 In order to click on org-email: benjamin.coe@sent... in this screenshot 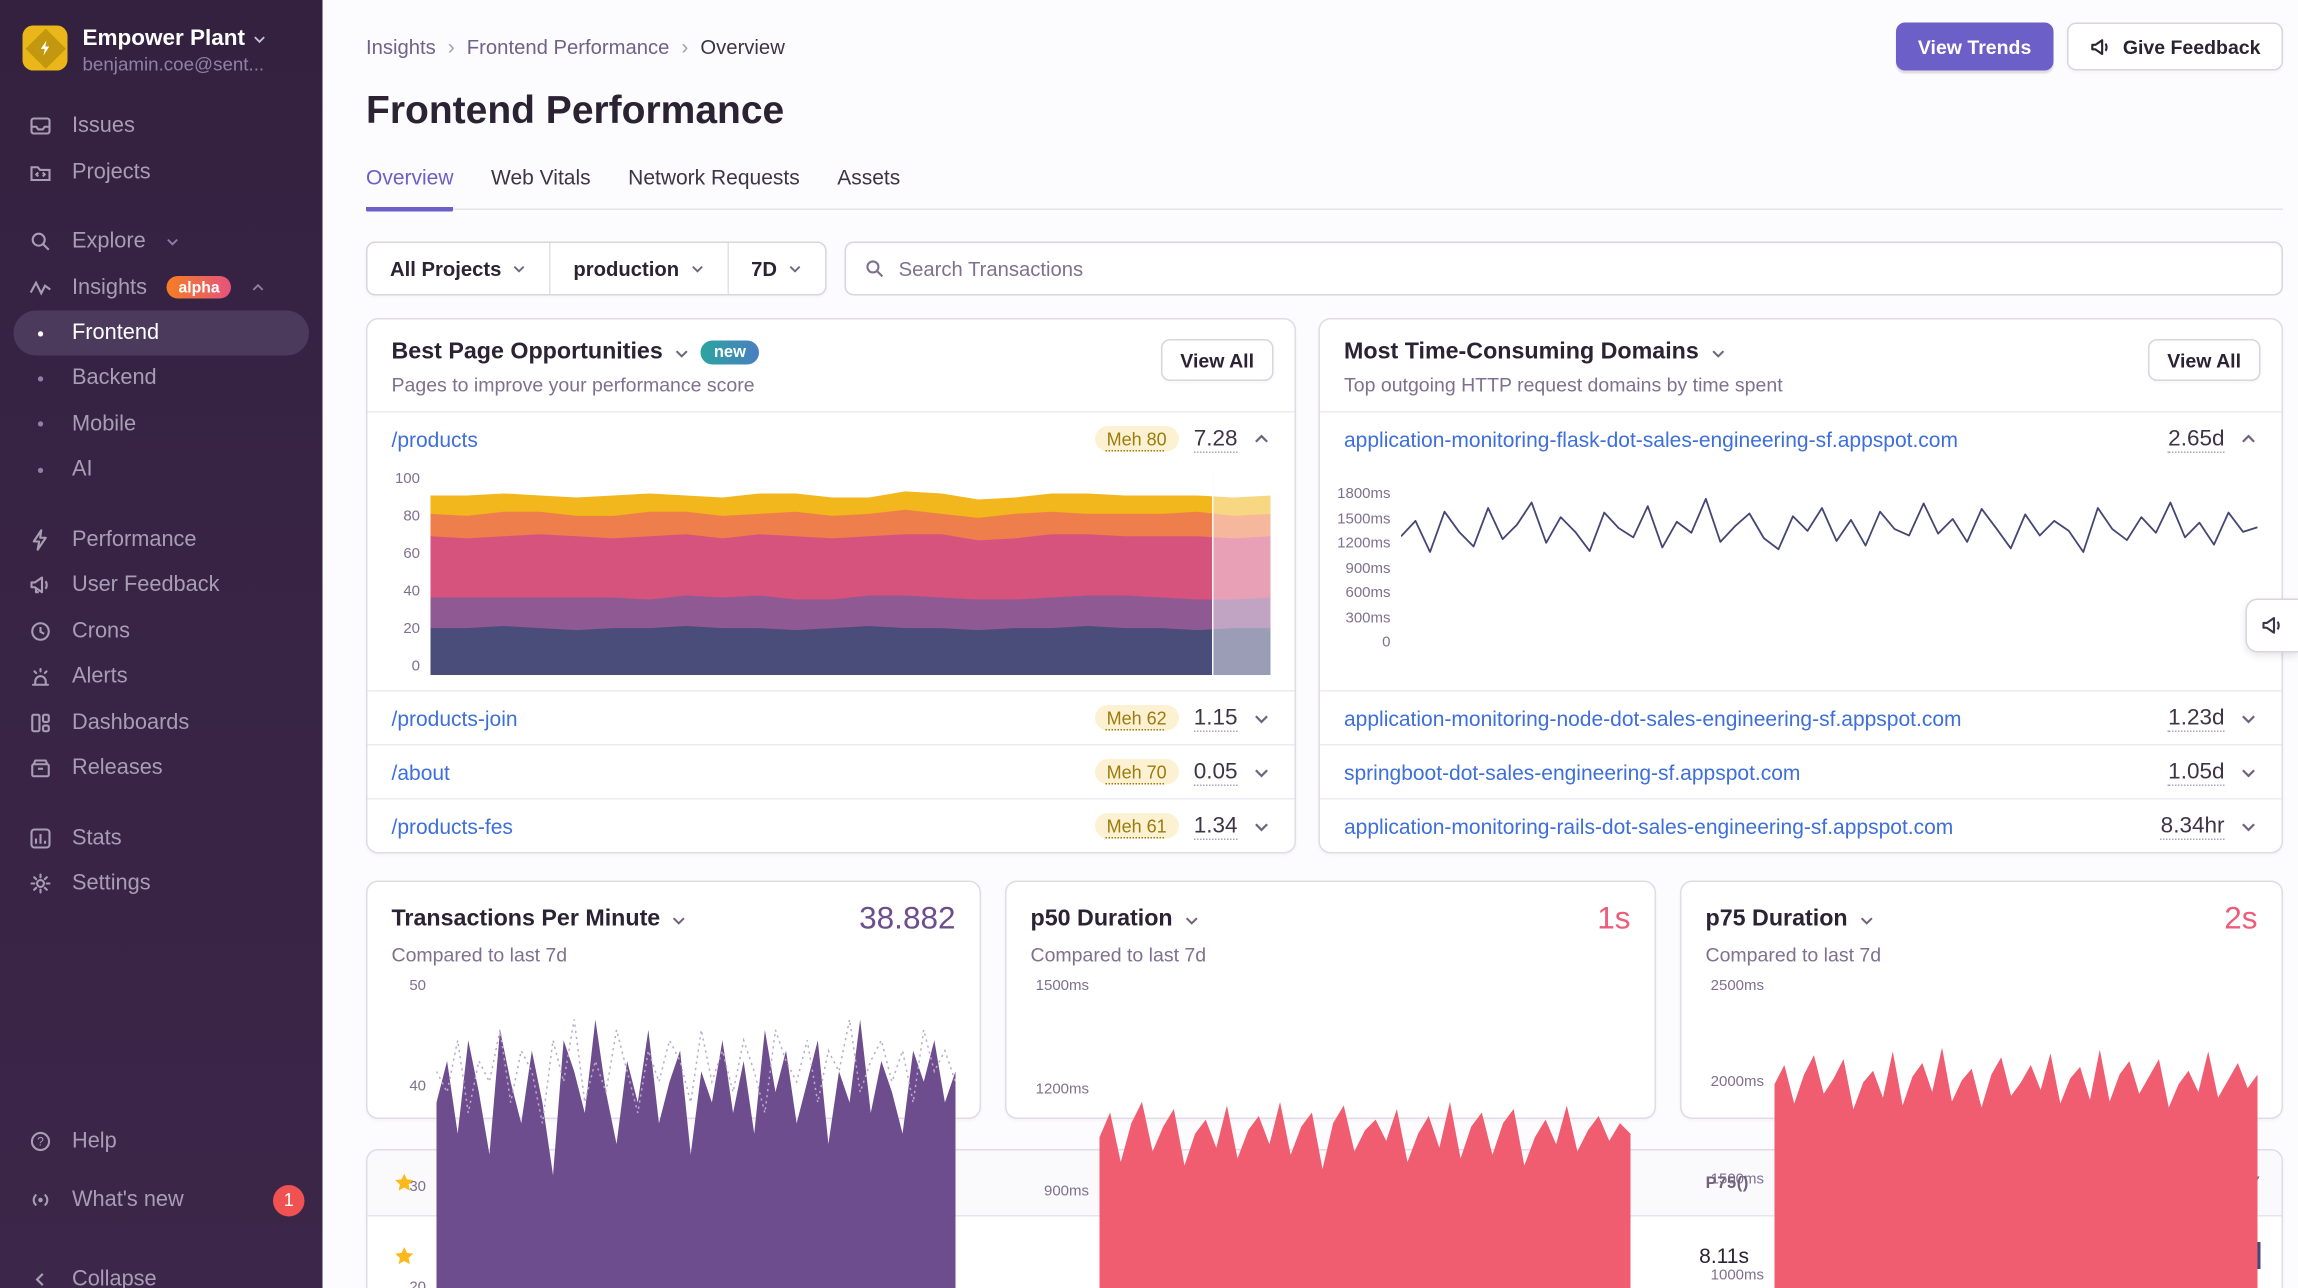, I will do `click(173, 64)`.